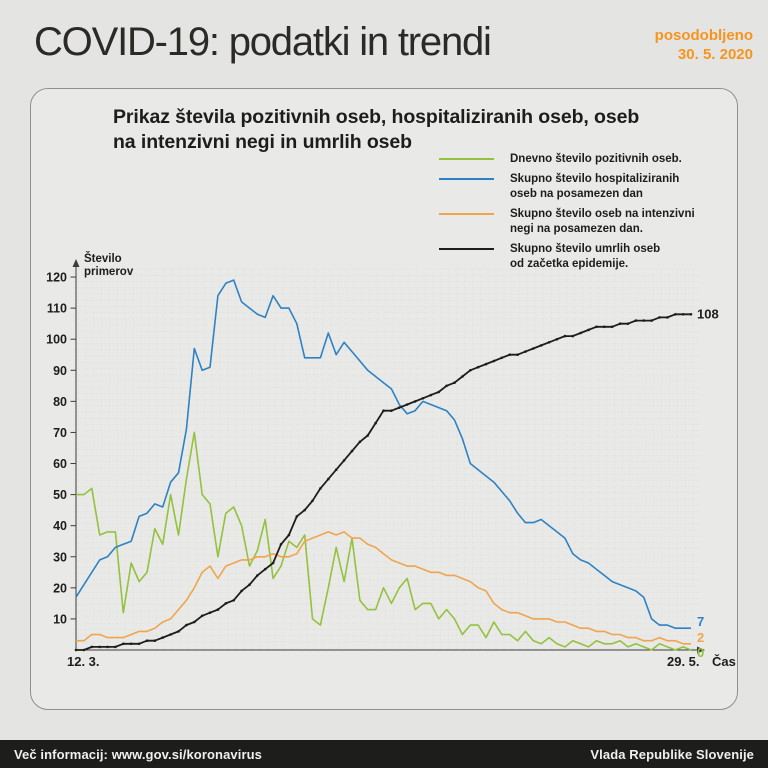  Describe the element at coordinates (703, 35) in the screenshot. I see `updated-label: posodobljeno` at that location.